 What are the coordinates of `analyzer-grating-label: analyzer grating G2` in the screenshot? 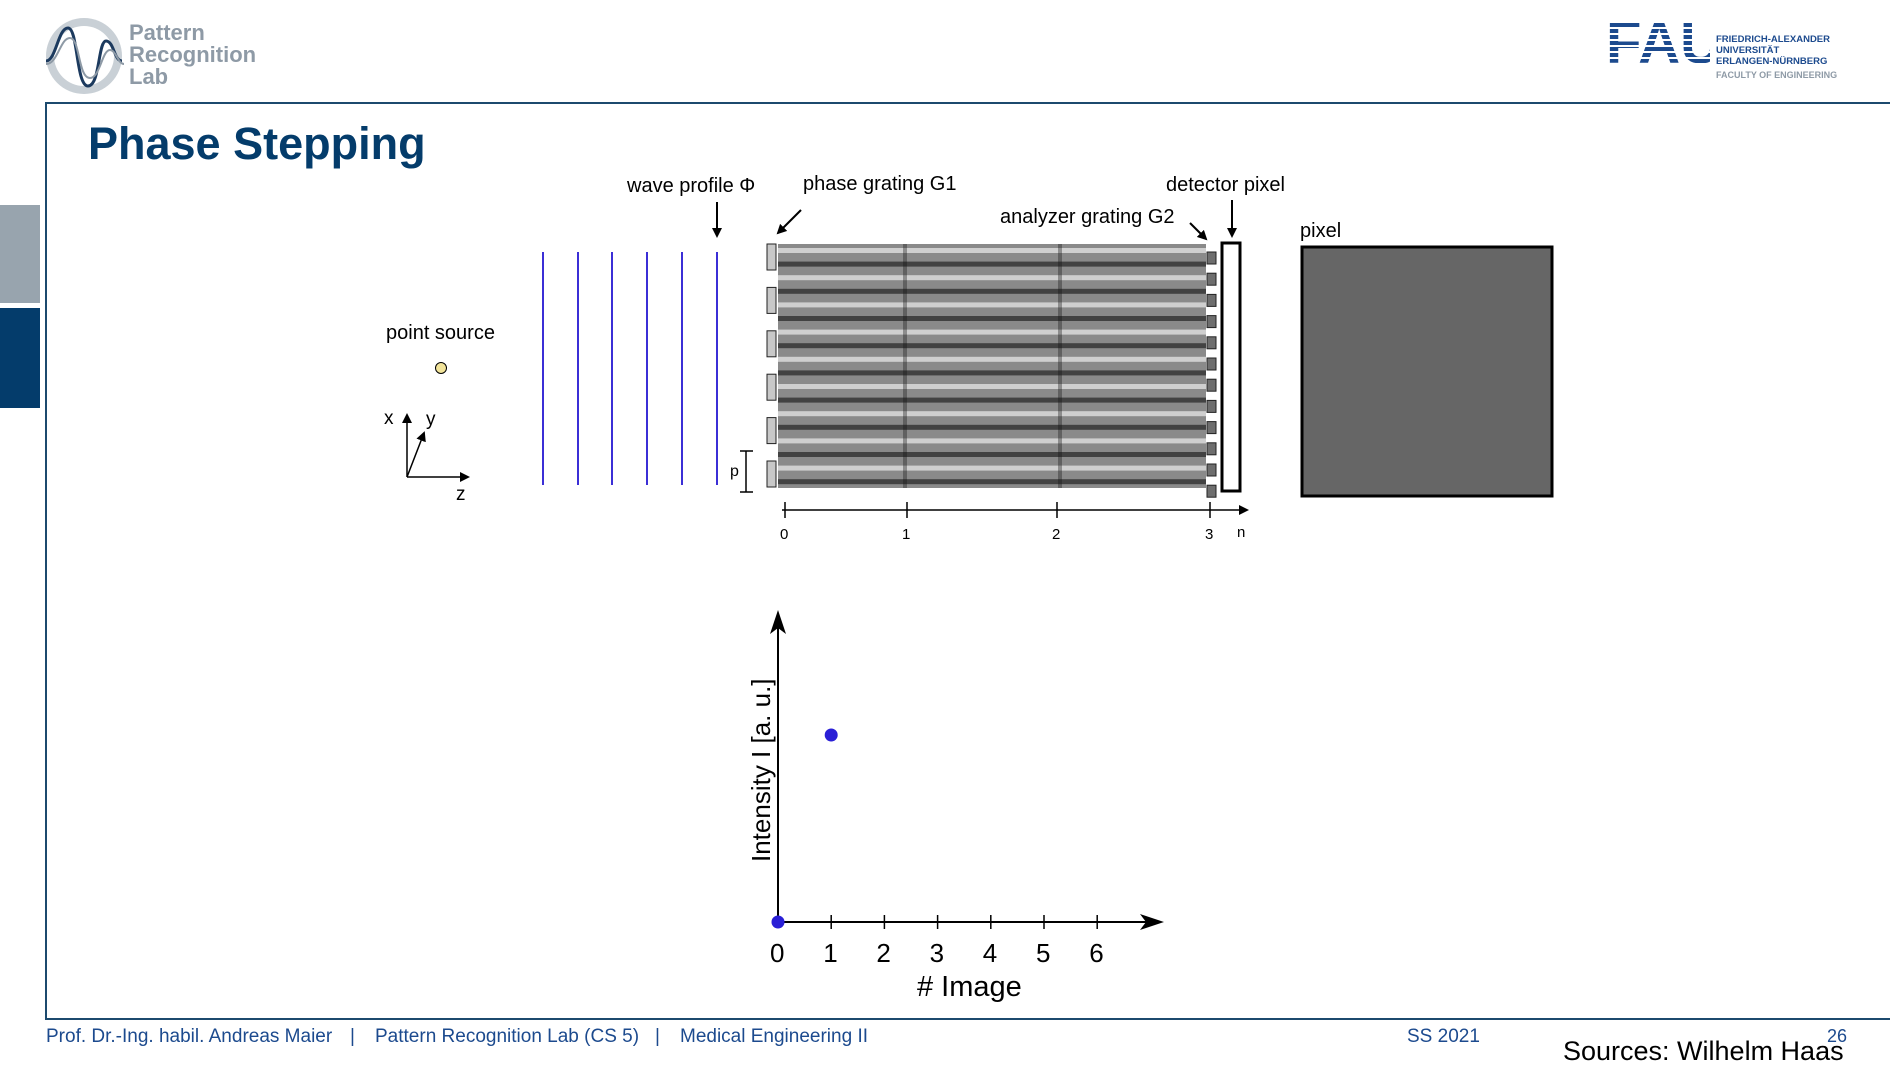 It's located at (1087, 217).